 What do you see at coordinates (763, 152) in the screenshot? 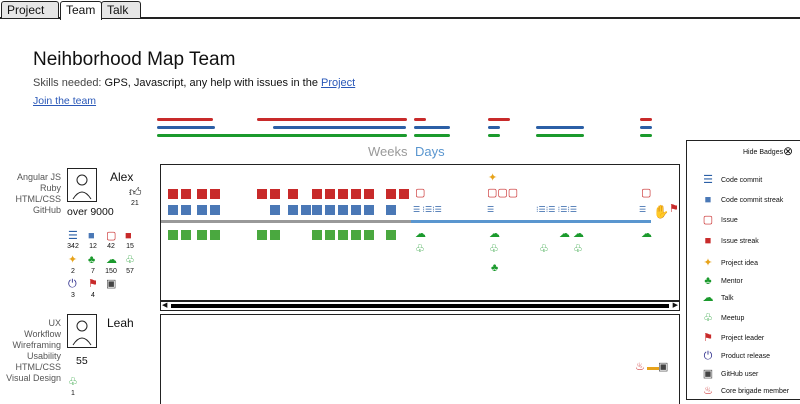
I see `hide-badges-button: Hide Badges` at bounding box center [763, 152].